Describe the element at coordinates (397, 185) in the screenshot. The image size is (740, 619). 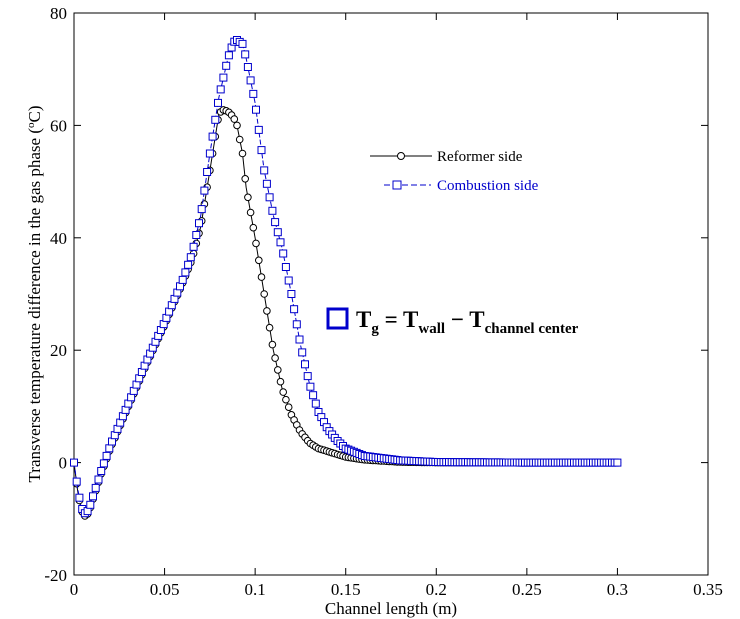
I see `legend-marker-combustion` at that location.